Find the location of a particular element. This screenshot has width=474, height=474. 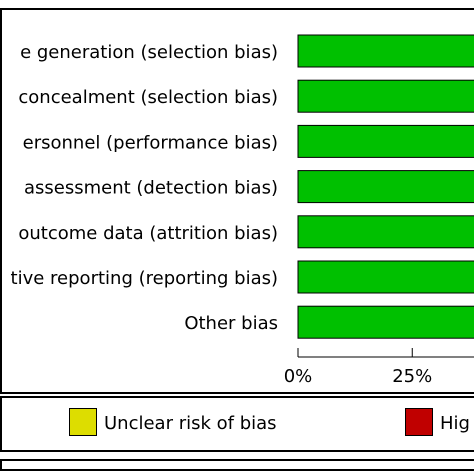

x-tick-label-2: 25% is located at coordinates (412, 376).